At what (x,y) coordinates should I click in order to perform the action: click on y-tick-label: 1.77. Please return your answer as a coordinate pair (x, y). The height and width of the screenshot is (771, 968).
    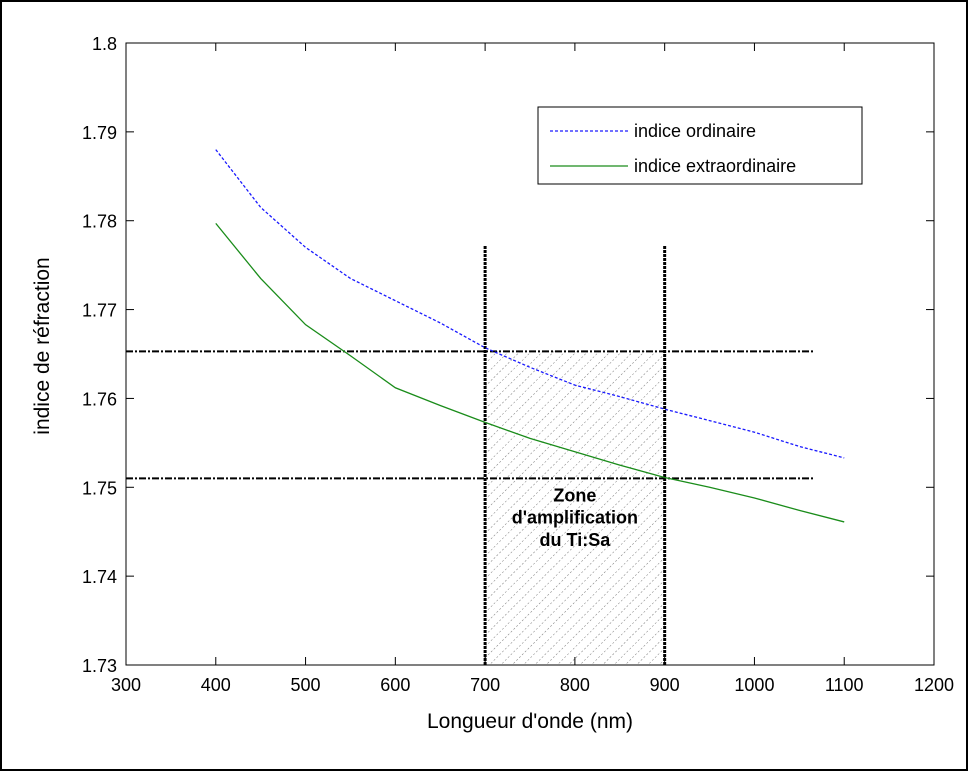
    Looking at the image, I should click on (99, 311).